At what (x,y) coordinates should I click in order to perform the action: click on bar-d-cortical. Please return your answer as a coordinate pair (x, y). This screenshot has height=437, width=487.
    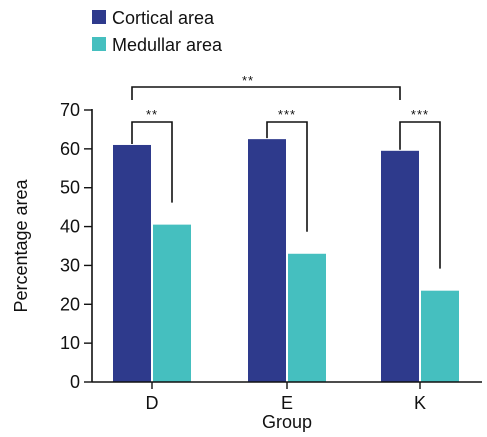
    Looking at the image, I should click on (132, 263).